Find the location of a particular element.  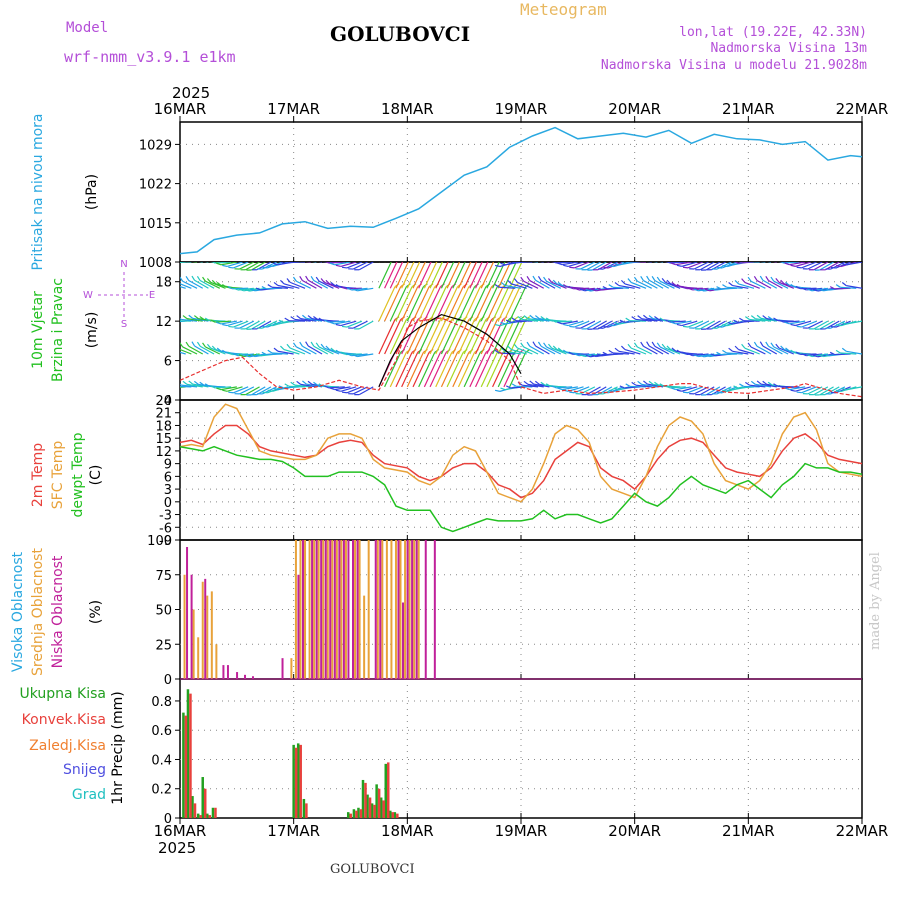

pressure-units-label: (hPa) is located at coordinates (92, 192).